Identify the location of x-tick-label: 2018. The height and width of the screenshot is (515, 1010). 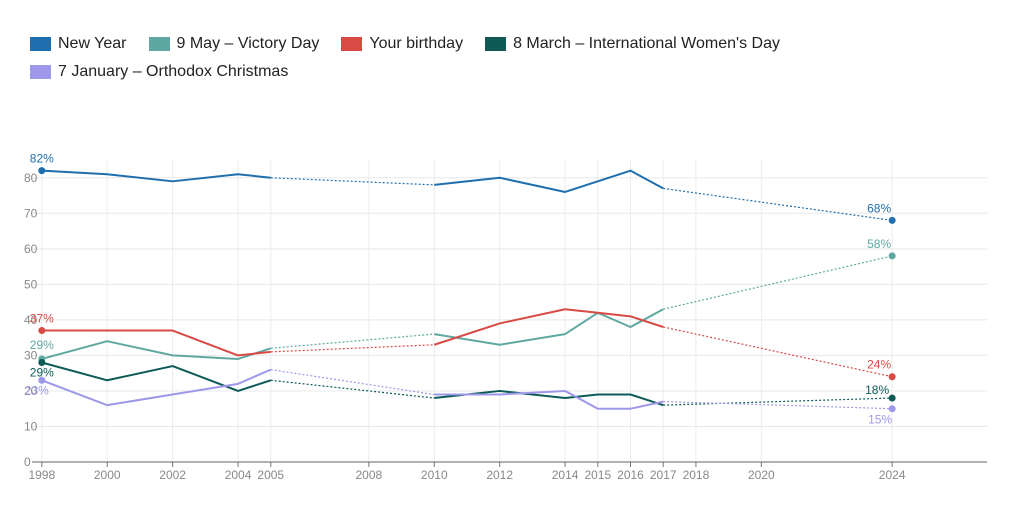
(696, 475).